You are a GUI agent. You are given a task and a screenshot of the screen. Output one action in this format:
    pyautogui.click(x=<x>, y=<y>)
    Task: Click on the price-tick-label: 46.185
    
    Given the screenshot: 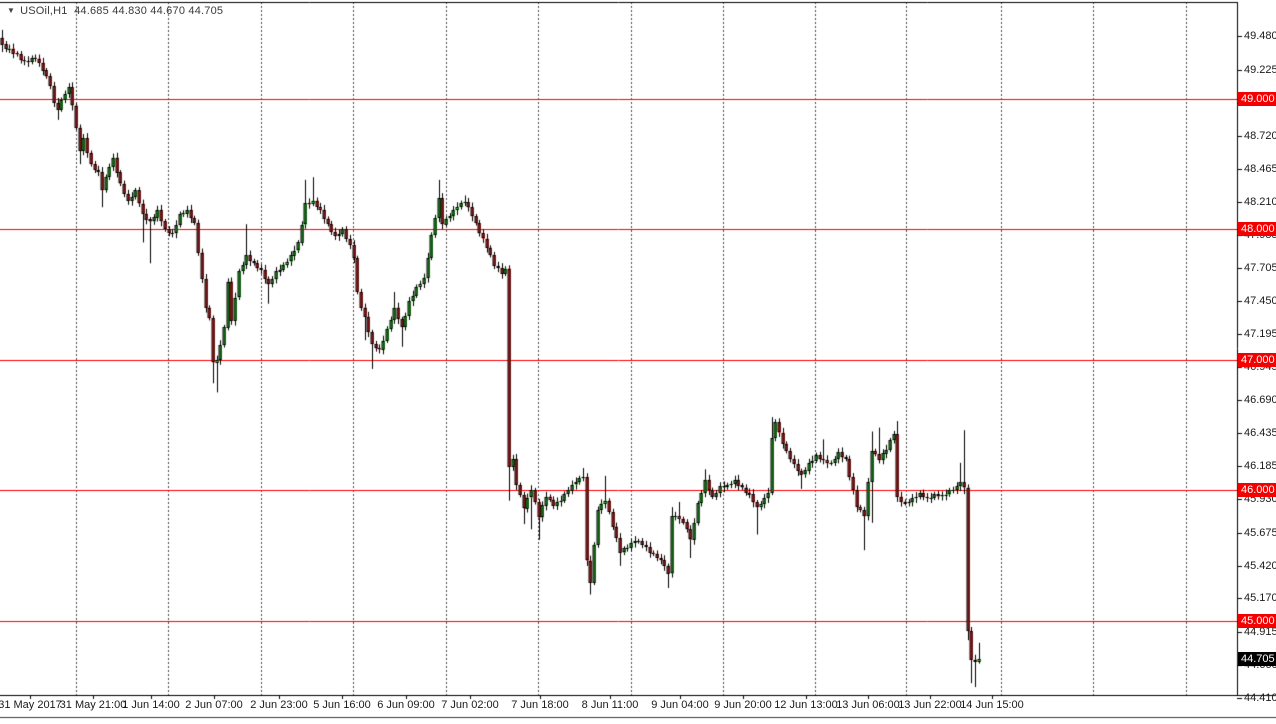 What is the action you would take?
    pyautogui.click(x=1260, y=466)
    